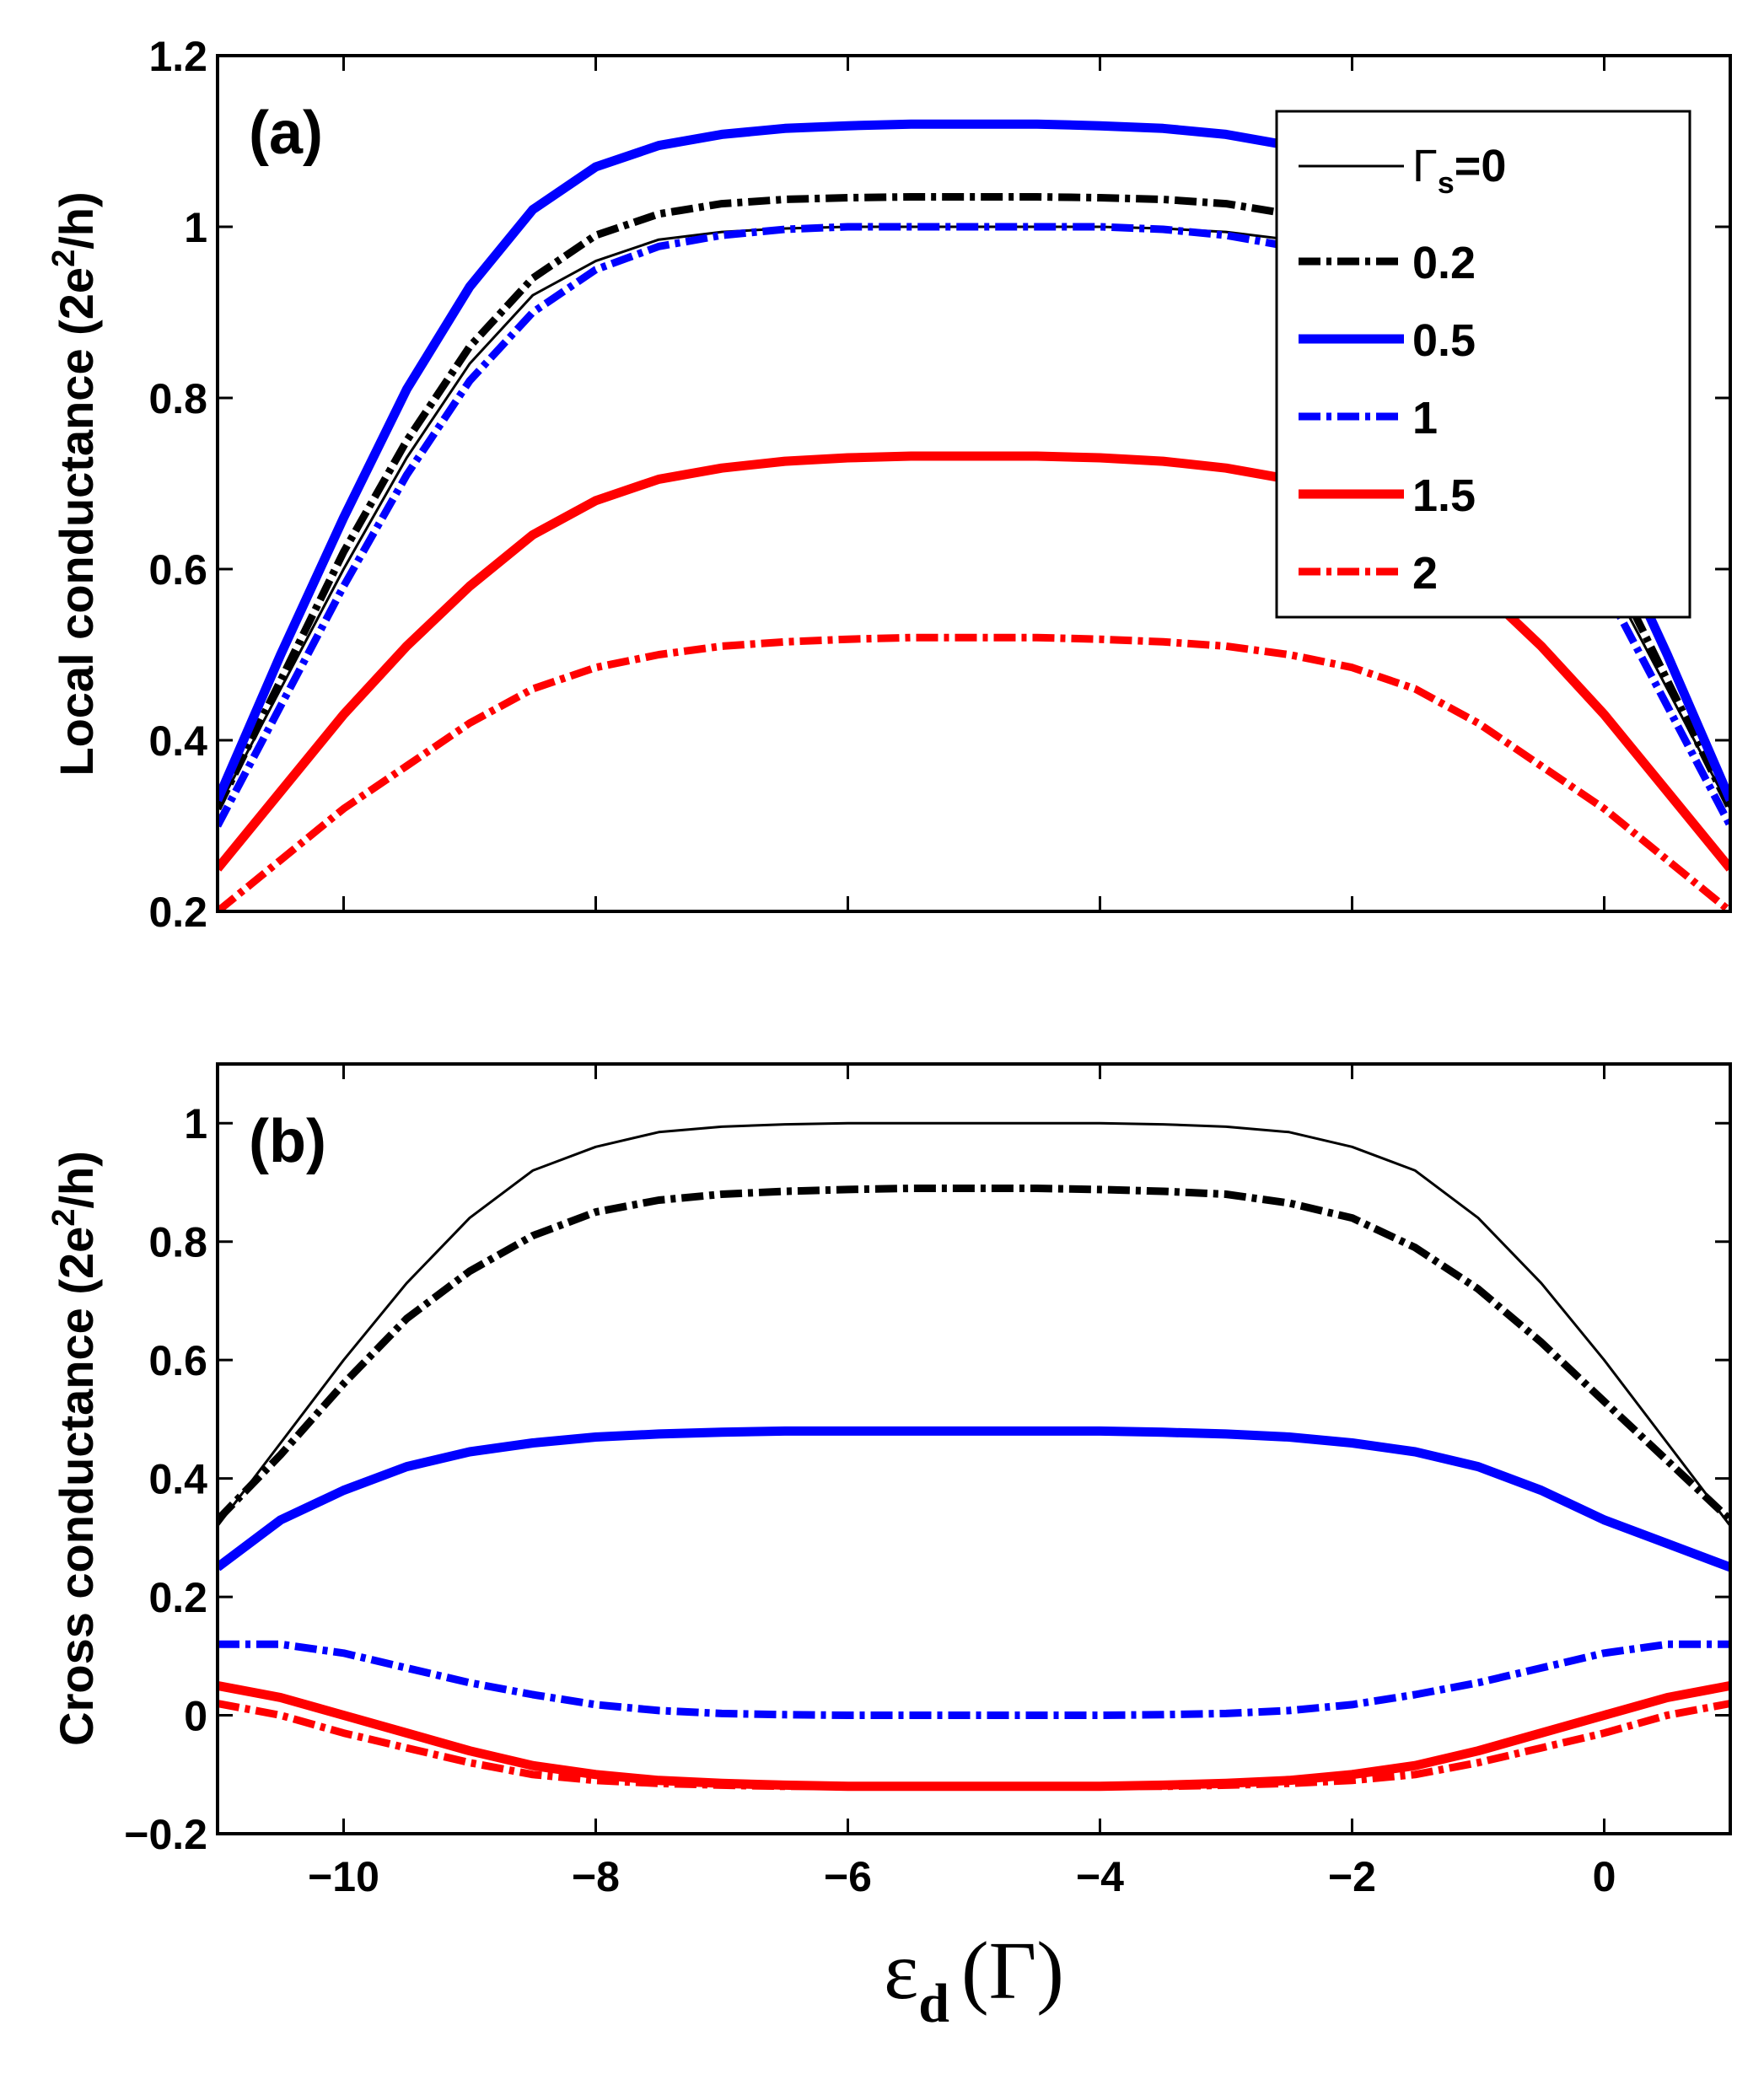  What do you see at coordinates (1459, 170) in the screenshot?
I see `legend-label-0: Γs=0` at bounding box center [1459, 170].